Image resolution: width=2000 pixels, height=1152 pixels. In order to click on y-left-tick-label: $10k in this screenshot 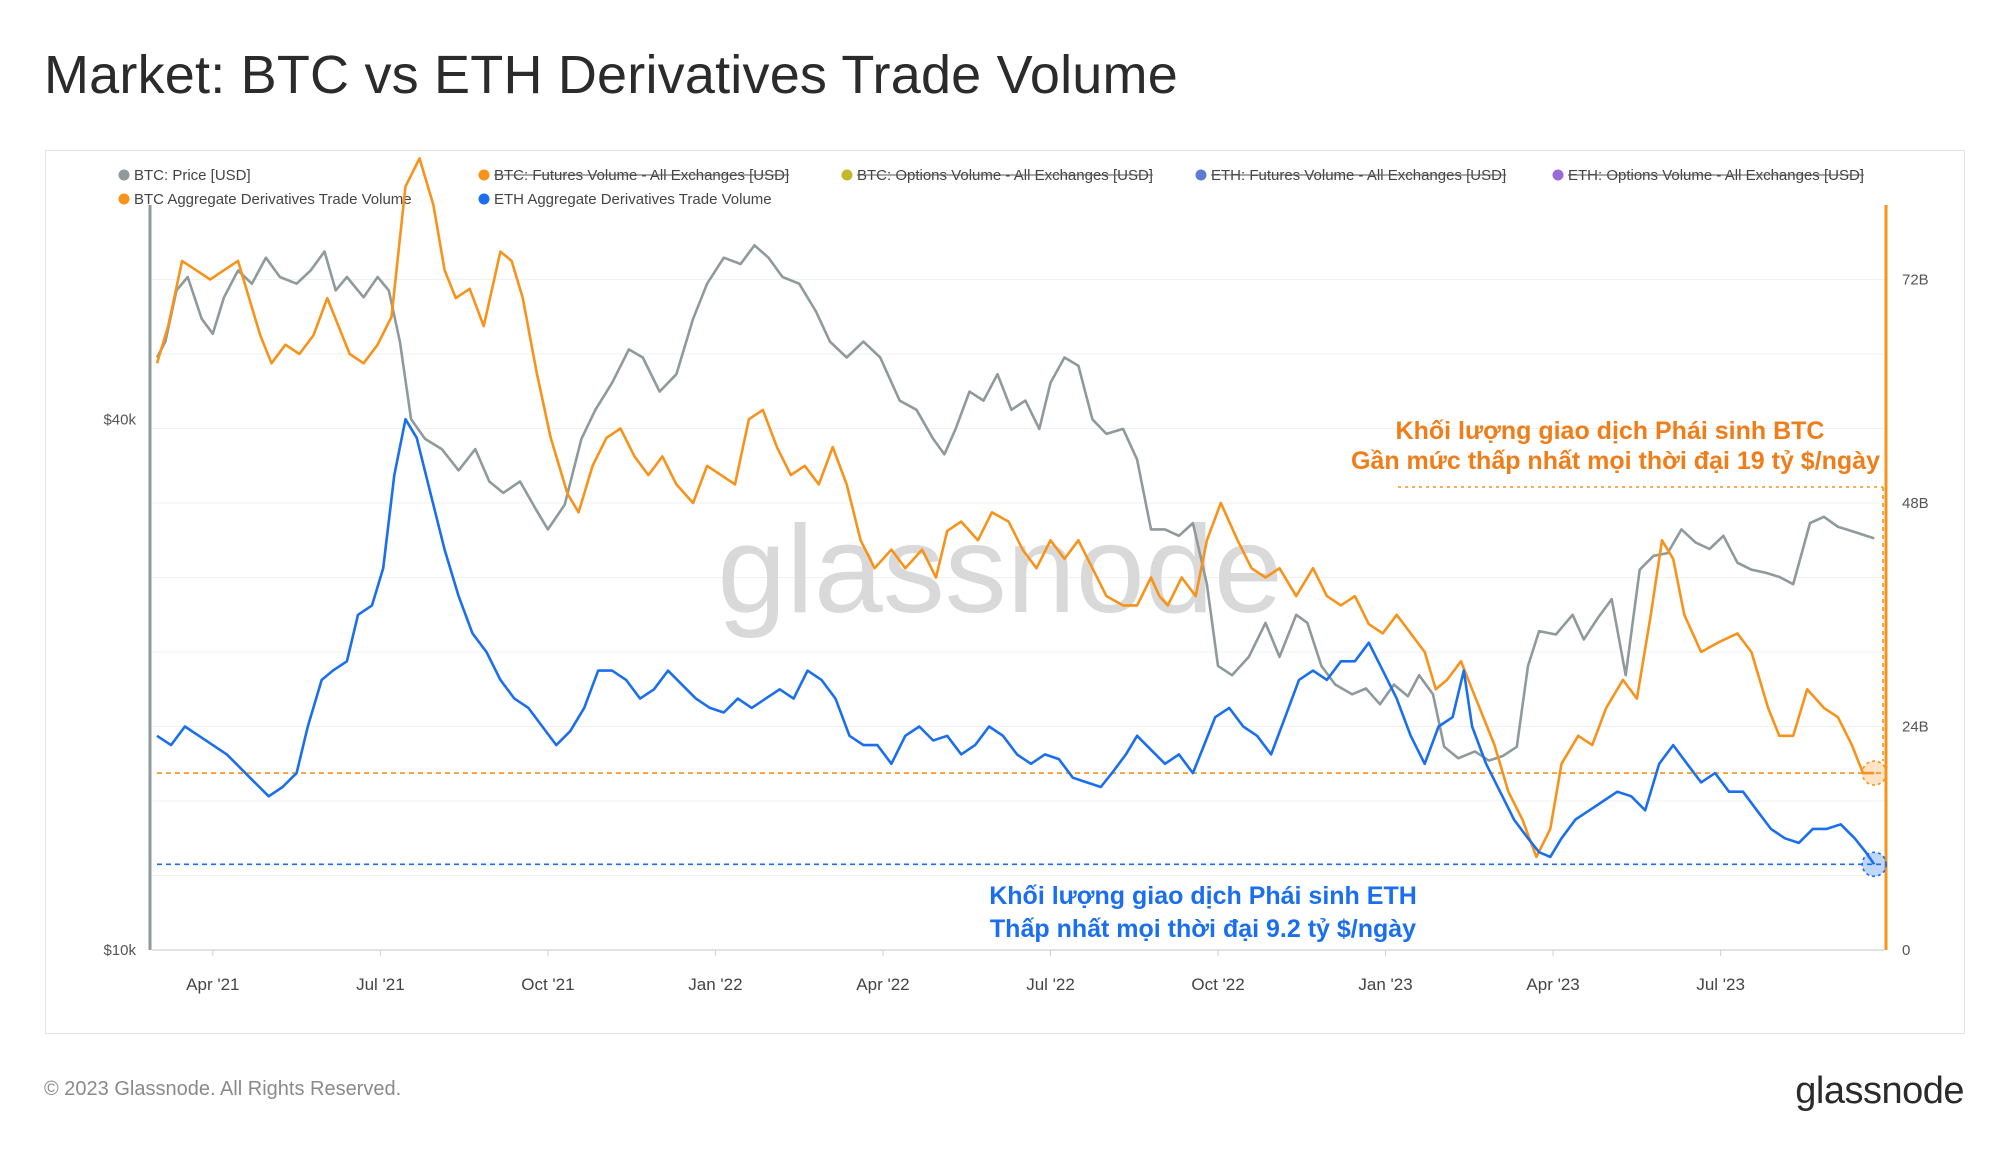, I will do `click(119, 950)`.